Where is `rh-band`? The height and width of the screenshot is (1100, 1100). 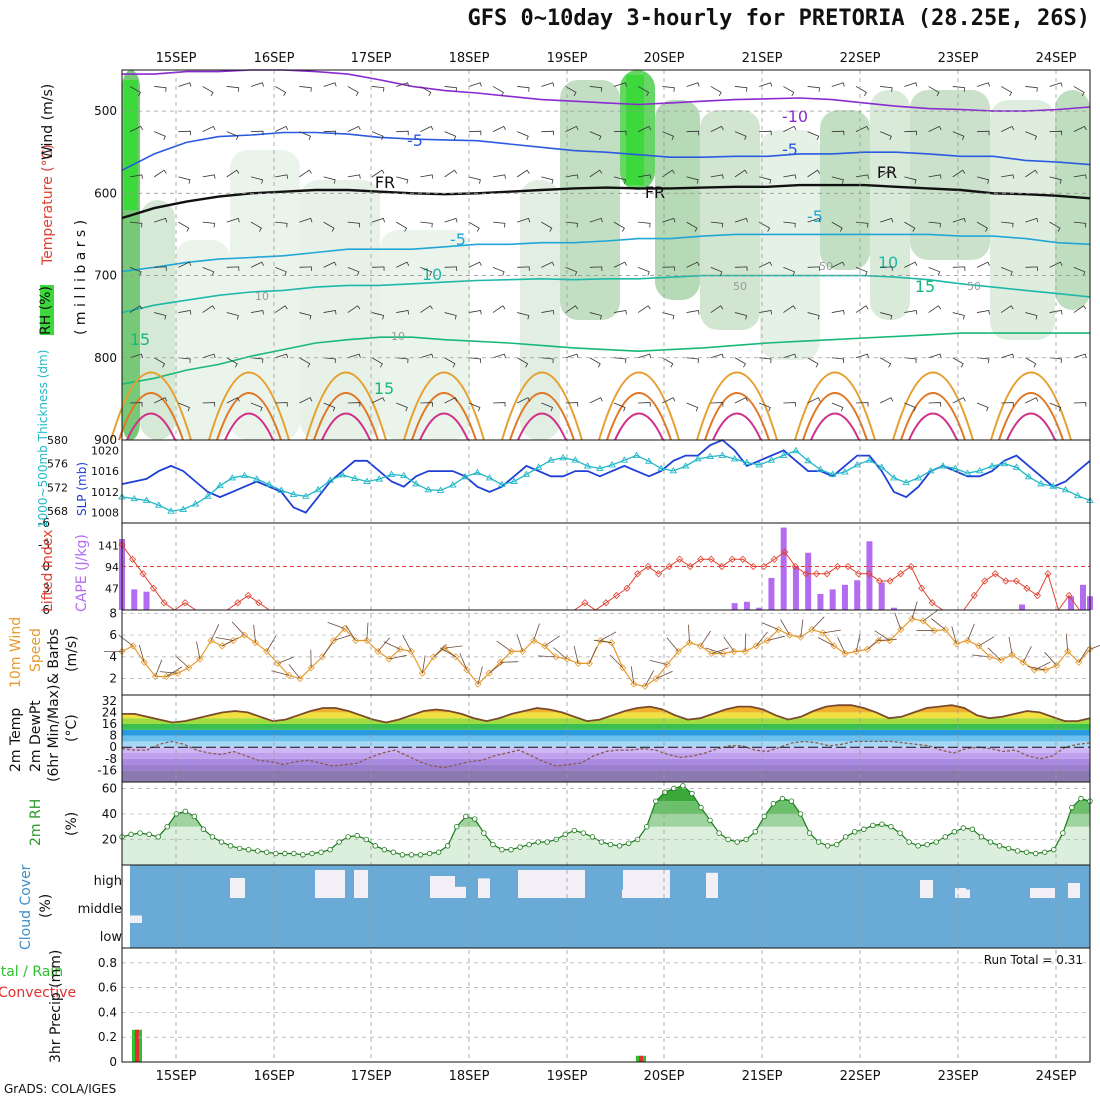 rh-band is located at coordinates (606, 820).